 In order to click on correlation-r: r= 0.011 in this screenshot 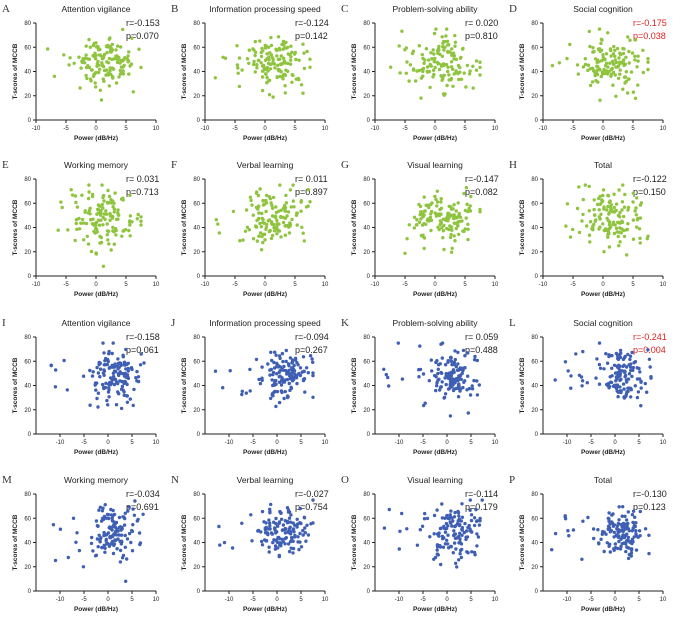, I will do `click(311, 179)`.